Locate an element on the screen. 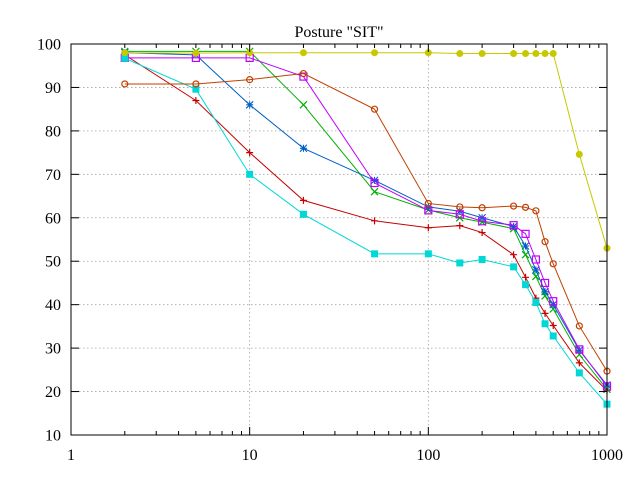 The height and width of the screenshot is (480, 640). x-tick-label: 1 is located at coordinates (71, 455).